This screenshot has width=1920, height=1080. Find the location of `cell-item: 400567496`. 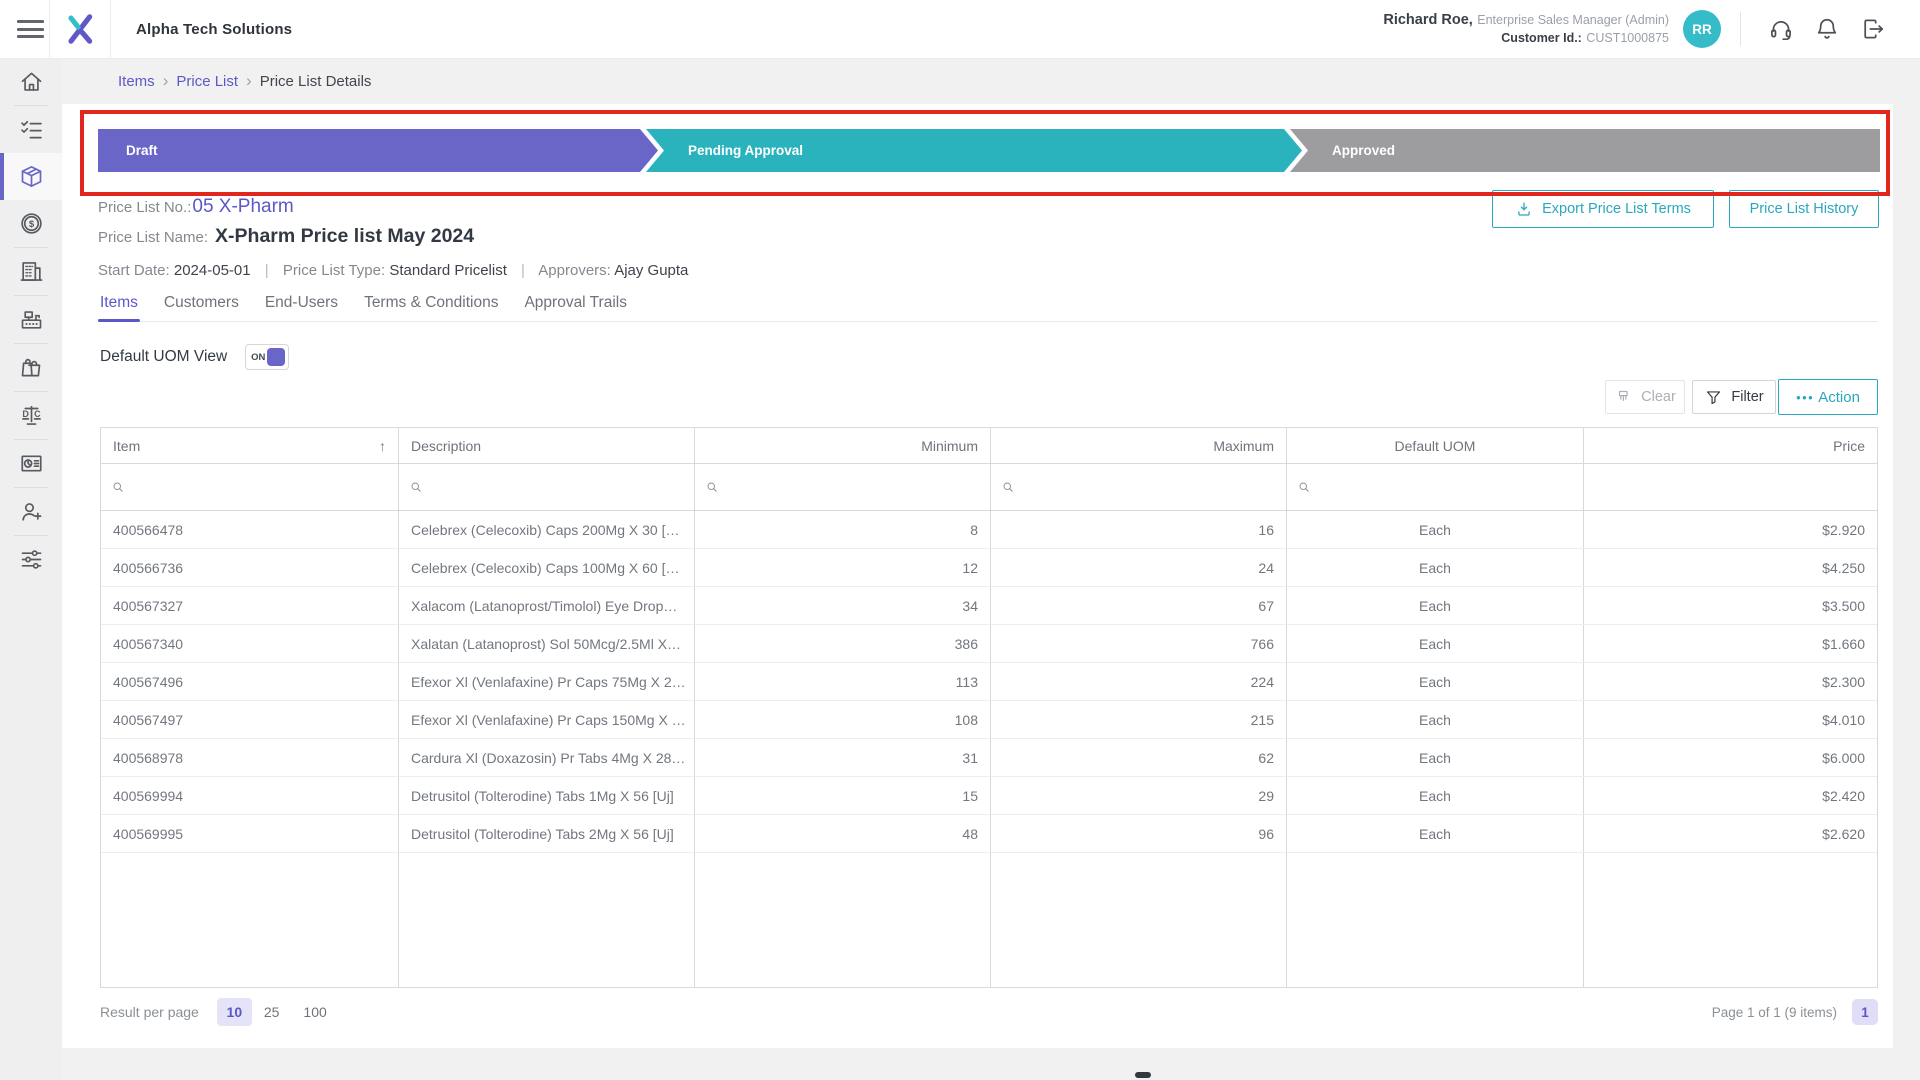

cell-item: 400567496 is located at coordinates (250, 681).